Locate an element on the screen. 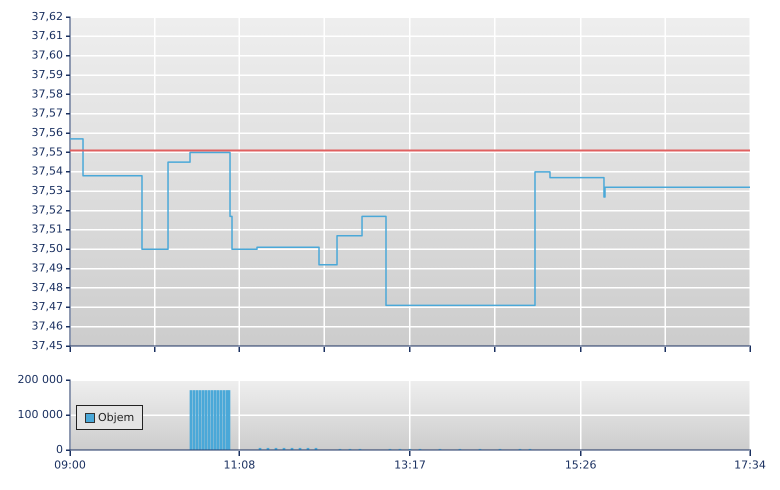  y-tick-label: 37,52 is located at coordinates (47, 209).